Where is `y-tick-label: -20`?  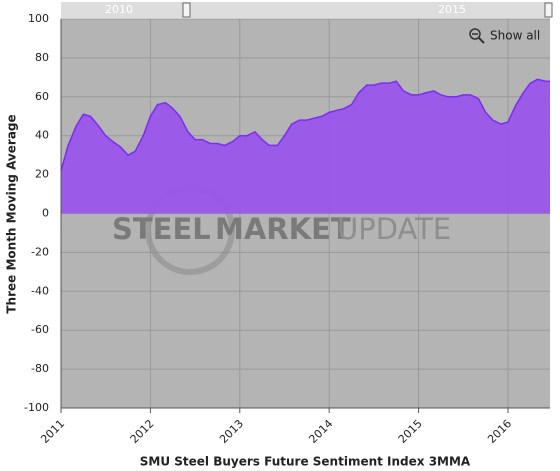
y-tick-label: -20 is located at coordinates (40, 251).